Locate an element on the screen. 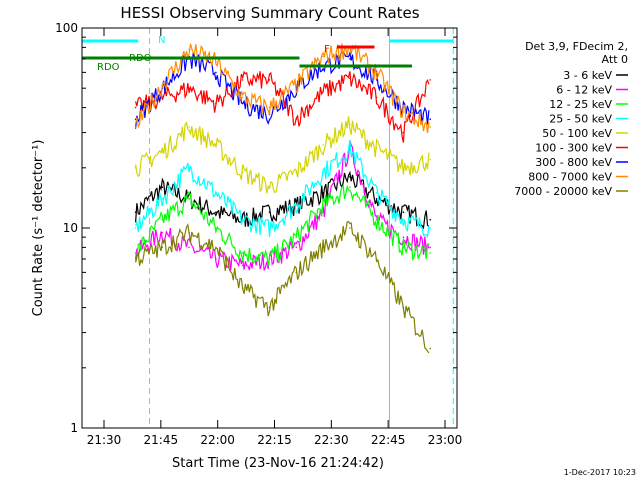 The height and width of the screenshot is (480, 640). legend-label-0: 3 - 6 keV is located at coordinates (587, 75).